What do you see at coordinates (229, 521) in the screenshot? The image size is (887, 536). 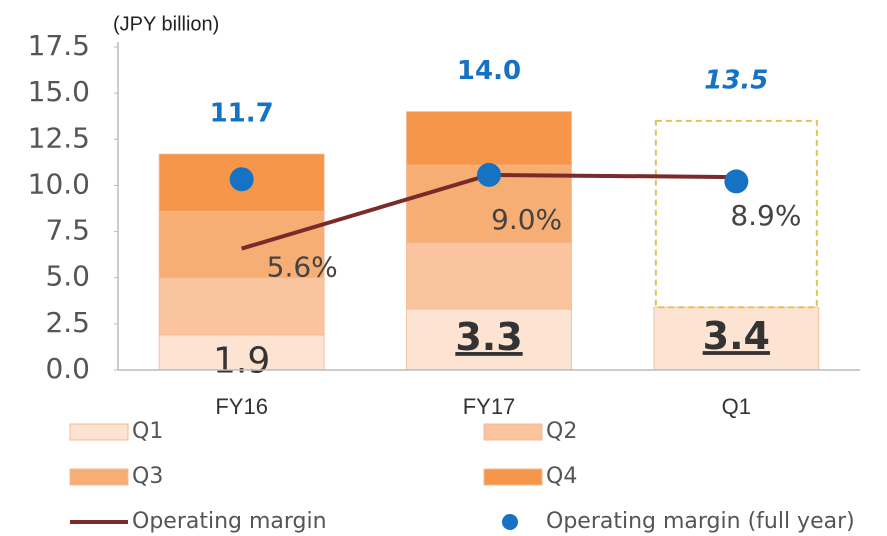 I see `legend-label: Operating margin` at bounding box center [229, 521].